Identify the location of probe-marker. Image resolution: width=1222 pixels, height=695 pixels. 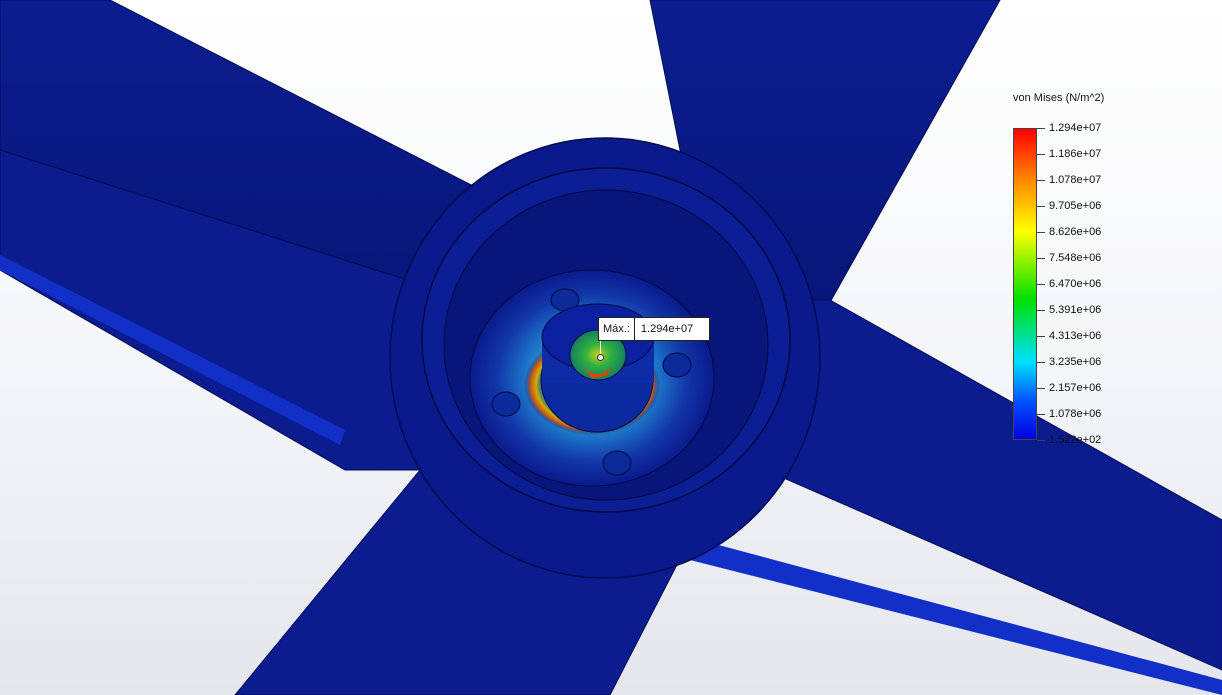
(600, 357).